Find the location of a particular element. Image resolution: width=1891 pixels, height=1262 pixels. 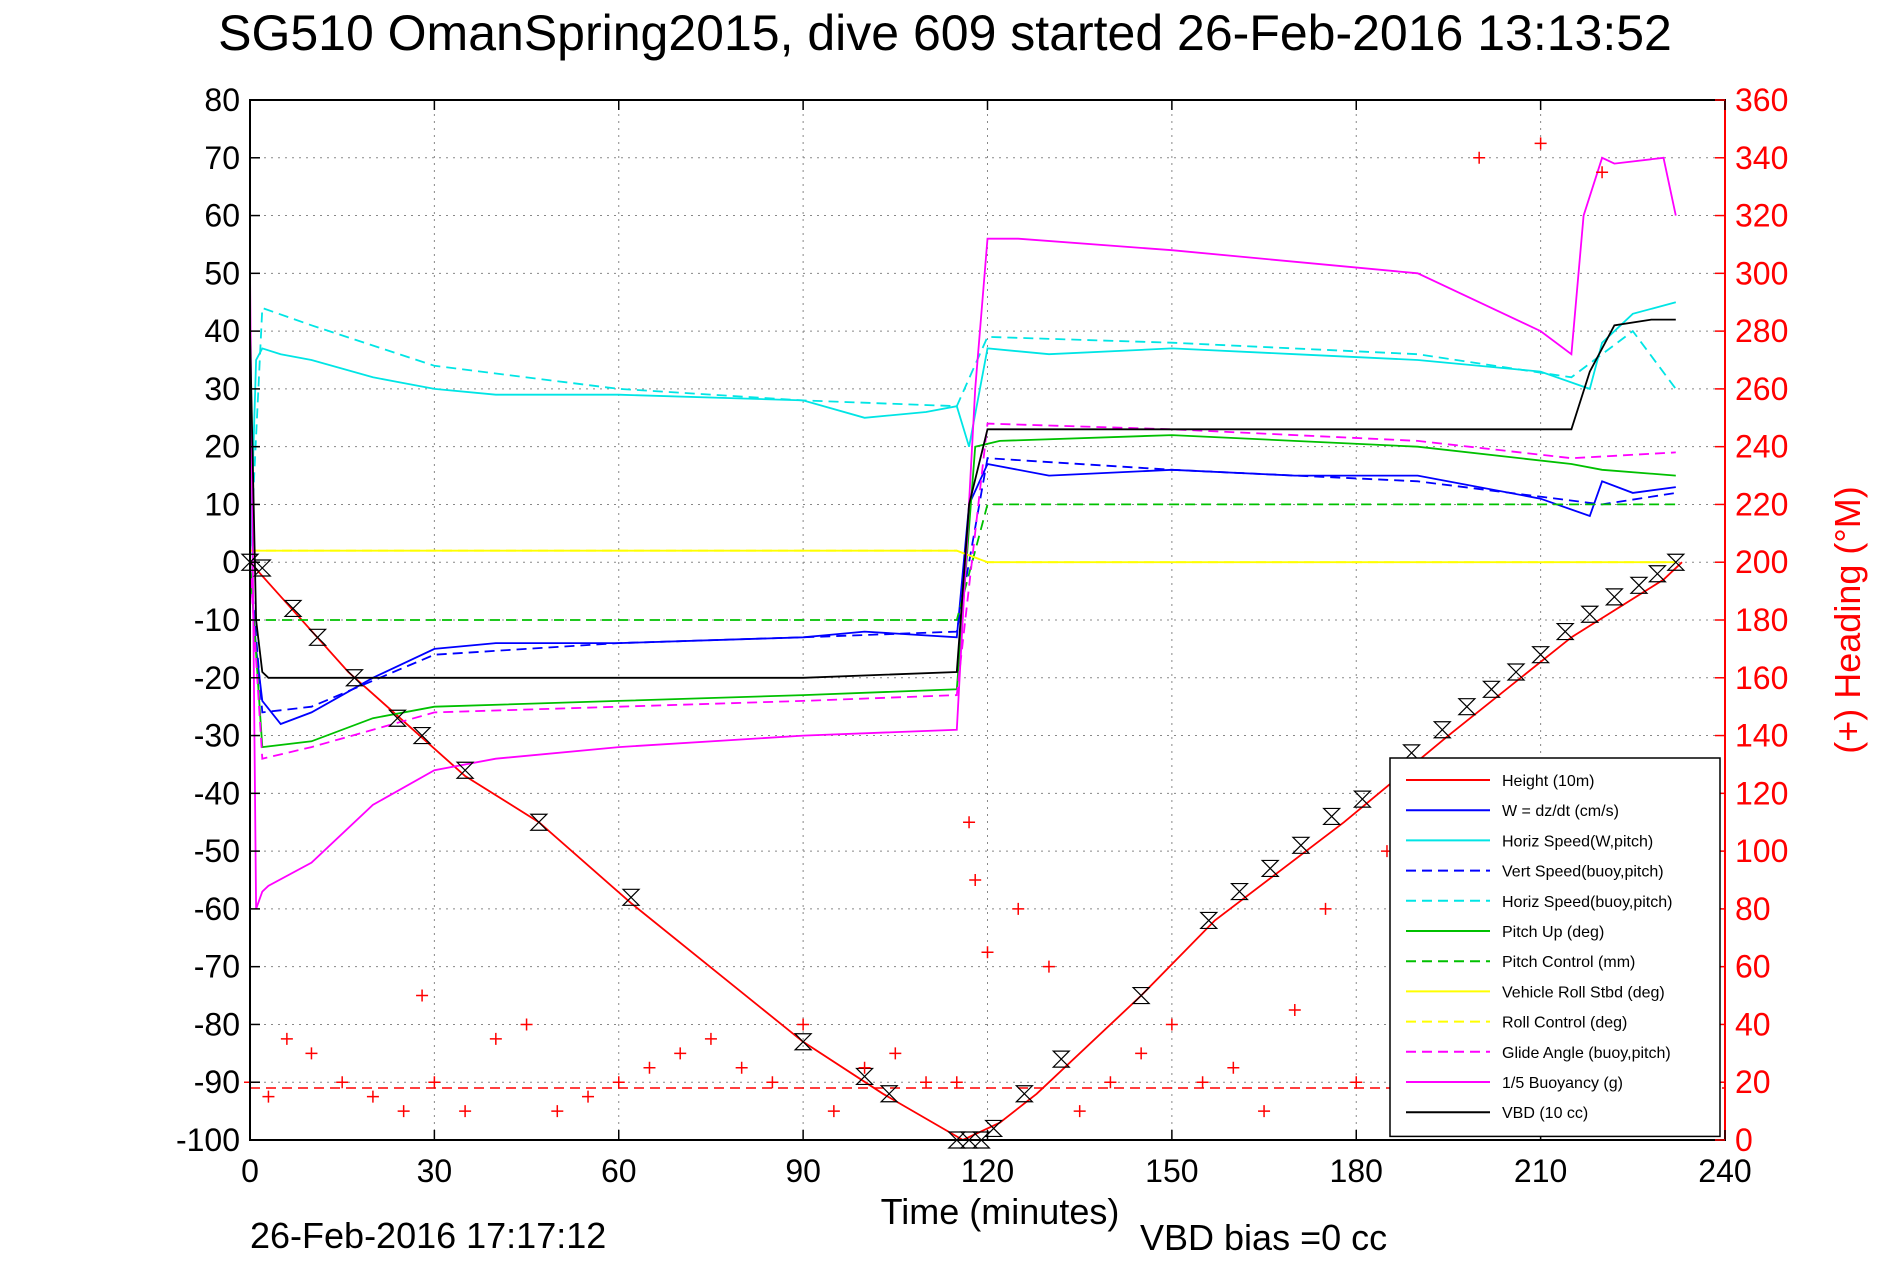

y-tick-label-left: -10 is located at coordinates (217, 620).